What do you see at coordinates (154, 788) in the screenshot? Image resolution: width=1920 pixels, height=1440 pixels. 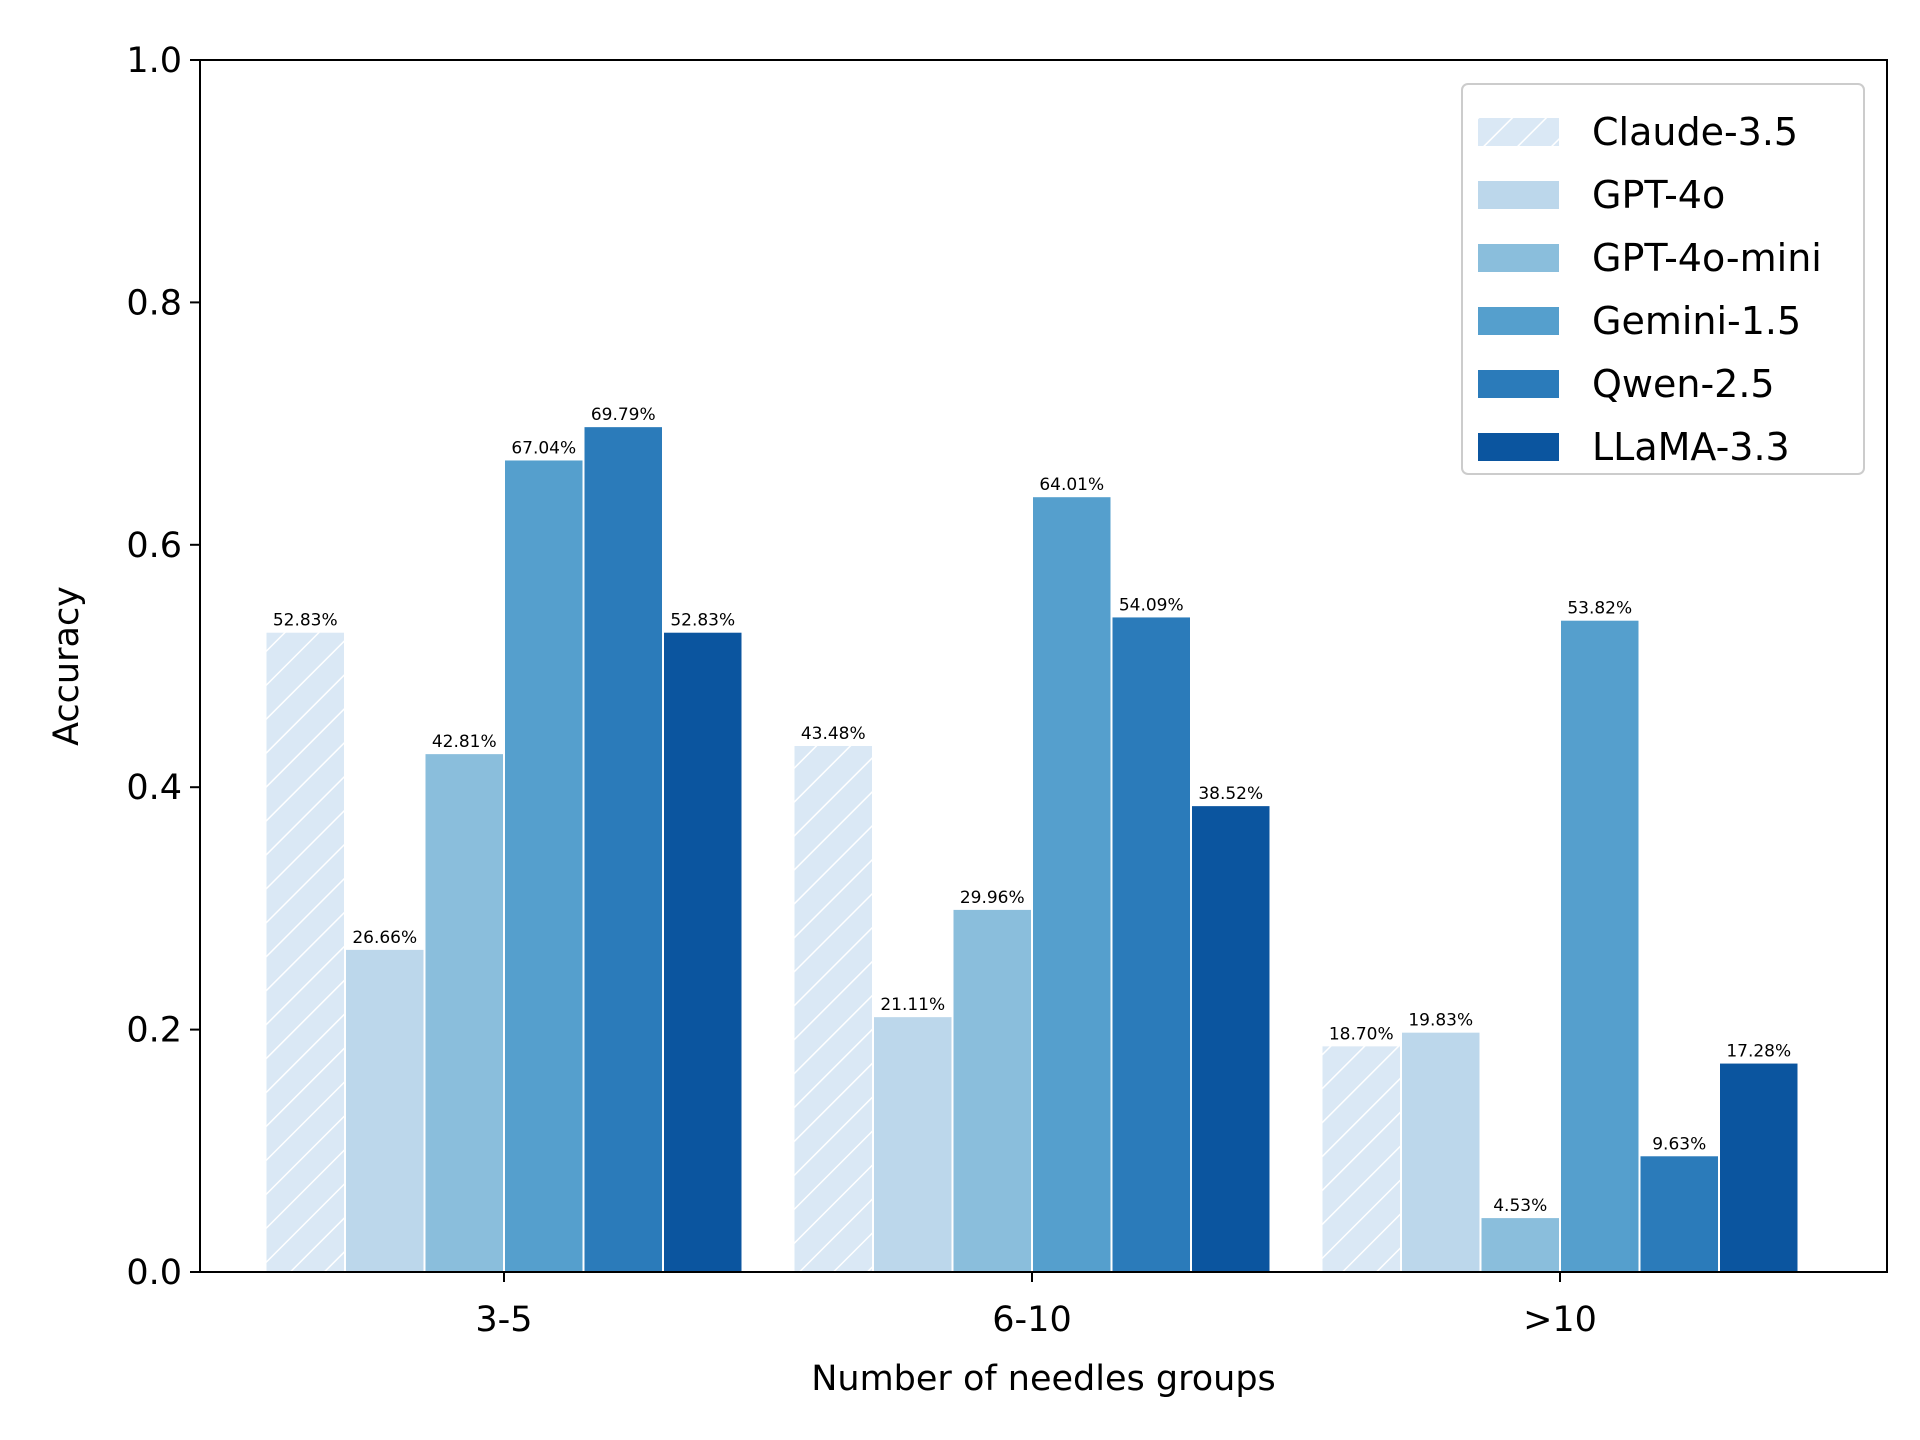 I see `y-tick-label: 0.4` at bounding box center [154, 788].